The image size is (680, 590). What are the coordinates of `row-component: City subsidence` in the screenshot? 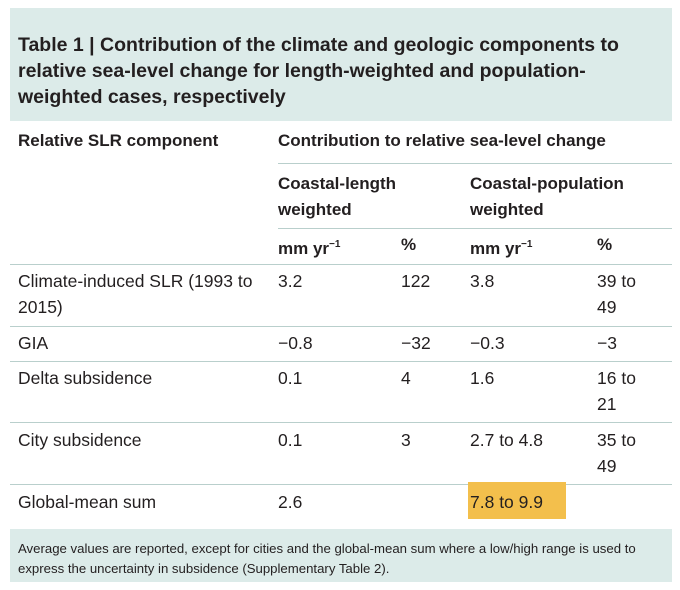 It's located at (80, 440).